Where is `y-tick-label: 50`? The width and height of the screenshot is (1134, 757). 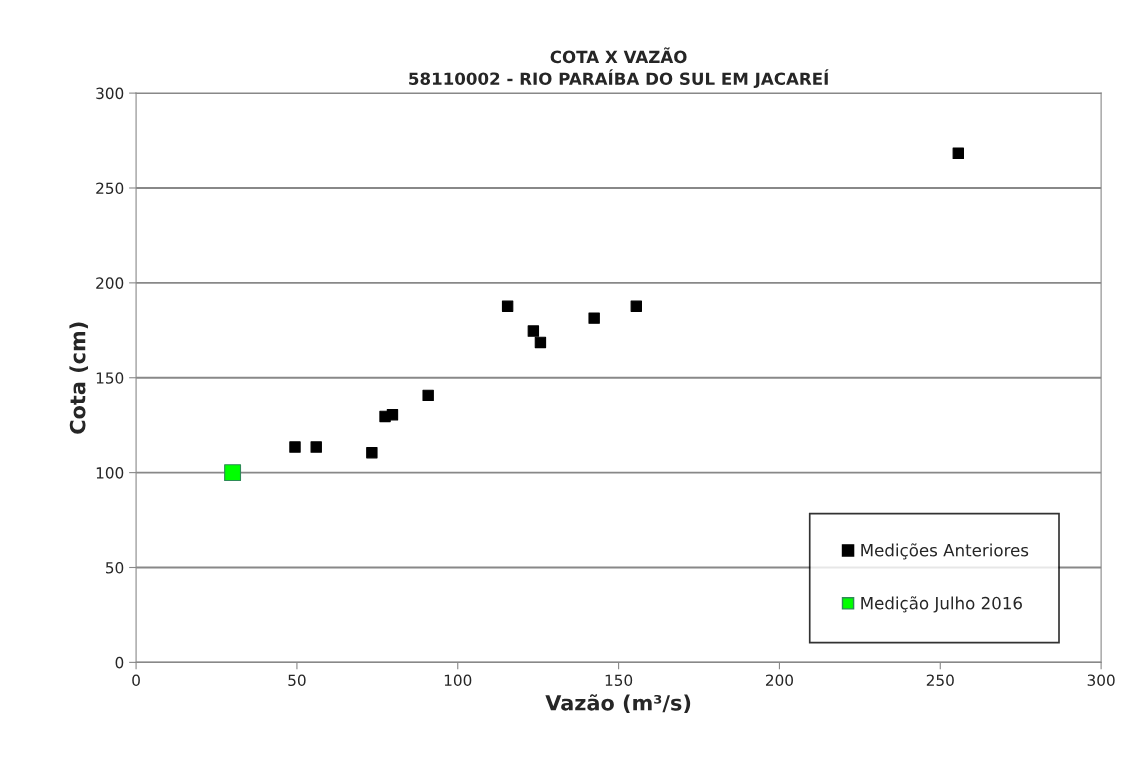
y-tick-label: 50 is located at coordinates (115, 567).